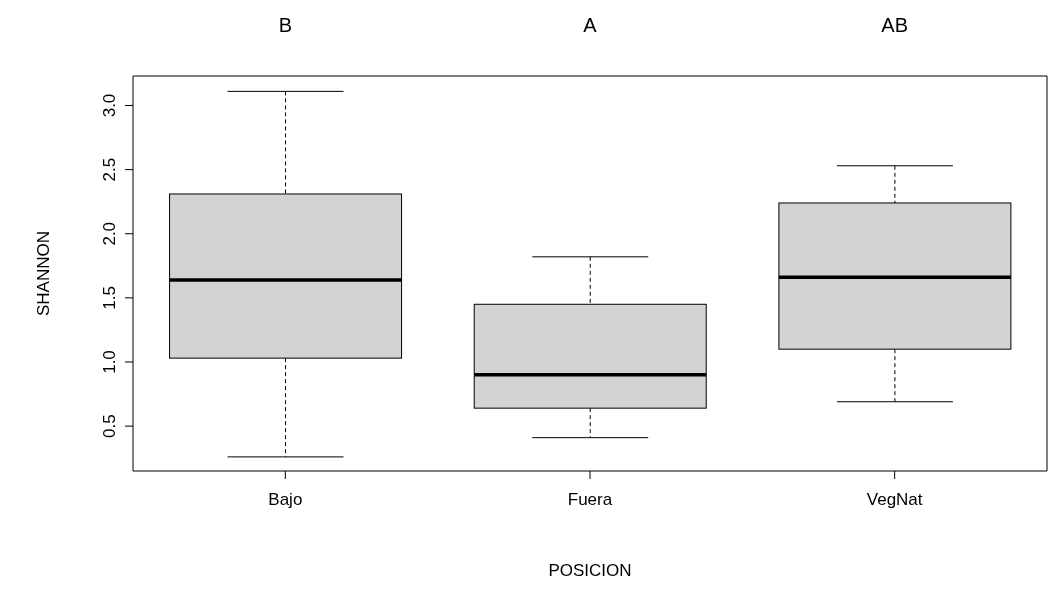 The height and width of the screenshot is (594, 1062). What do you see at coordinates (44, 273) in the screenshot?
I see `y-axis-title: SHANNON` at bounding box center [44, 273].